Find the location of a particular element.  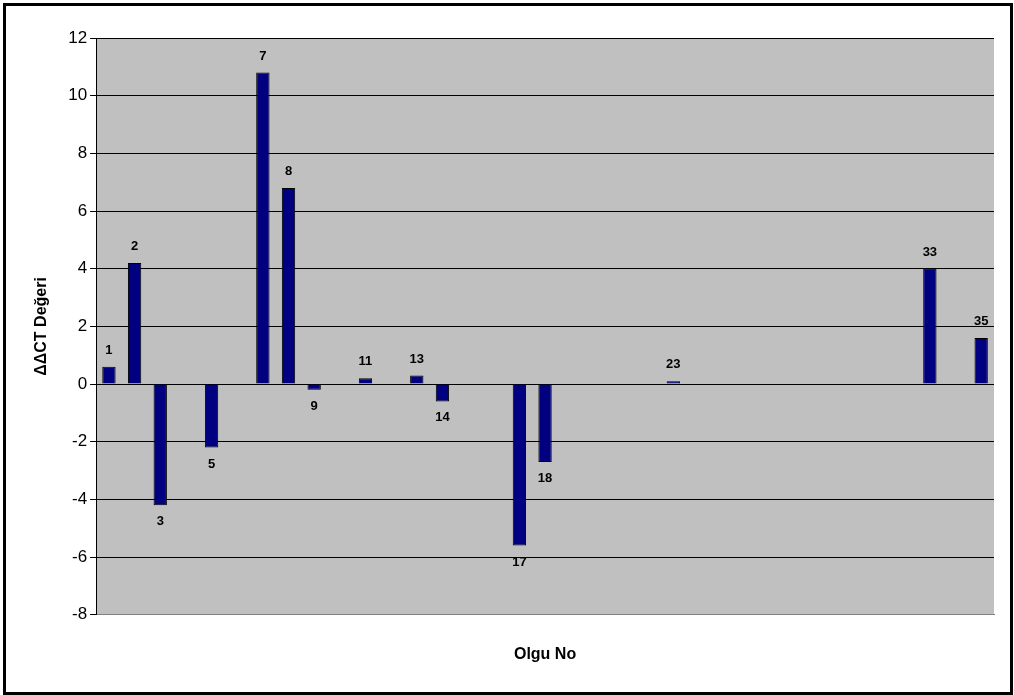

y-tick-label: 12 is located at coordinates (78, 37).